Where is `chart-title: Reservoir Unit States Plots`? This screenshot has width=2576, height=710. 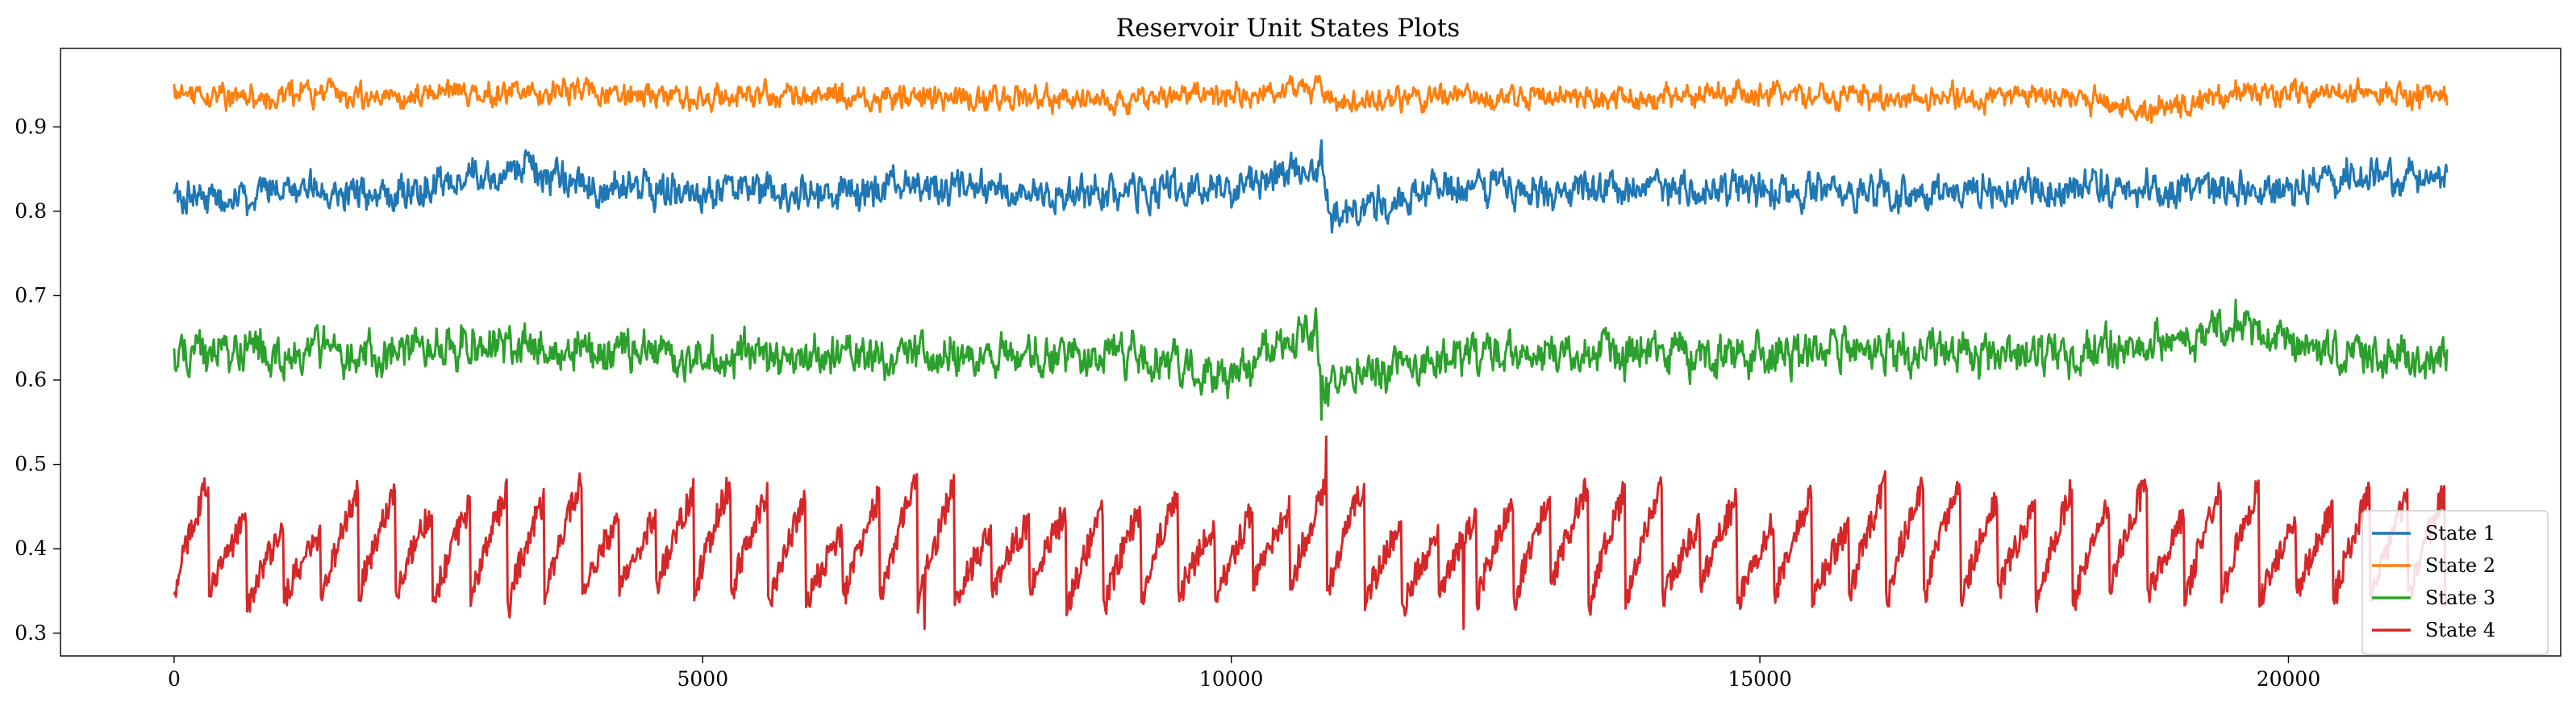
chart-title: Reservoir Unit States Plots is located at coordinates (1288, 28).